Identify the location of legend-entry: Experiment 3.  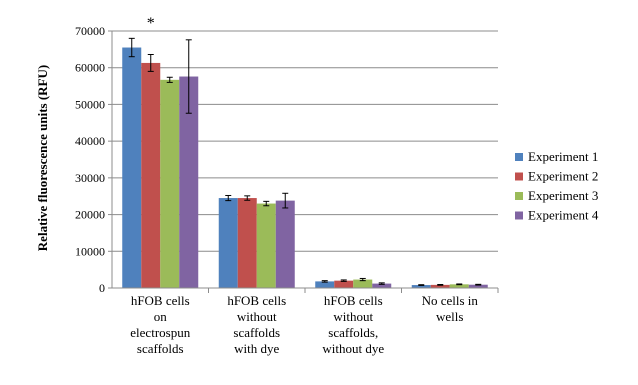
(563, 195).